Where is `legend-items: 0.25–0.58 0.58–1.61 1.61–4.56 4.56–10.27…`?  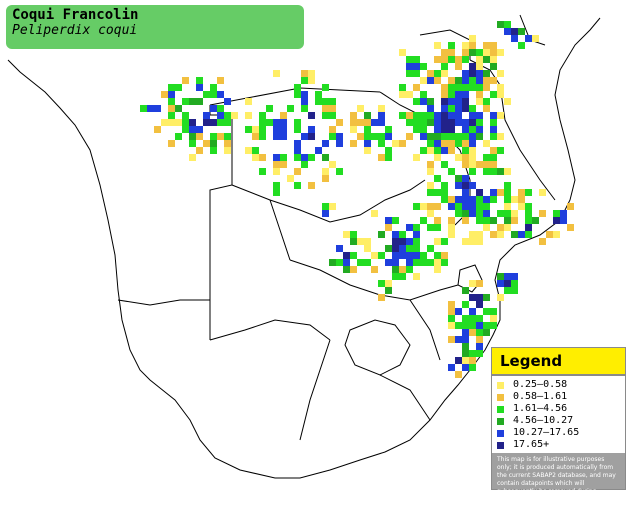 legend-items: 0.25–0.58 0.58–1.61 1.61–4.56 4.56–10.27… is located at coordinates (558, 414).